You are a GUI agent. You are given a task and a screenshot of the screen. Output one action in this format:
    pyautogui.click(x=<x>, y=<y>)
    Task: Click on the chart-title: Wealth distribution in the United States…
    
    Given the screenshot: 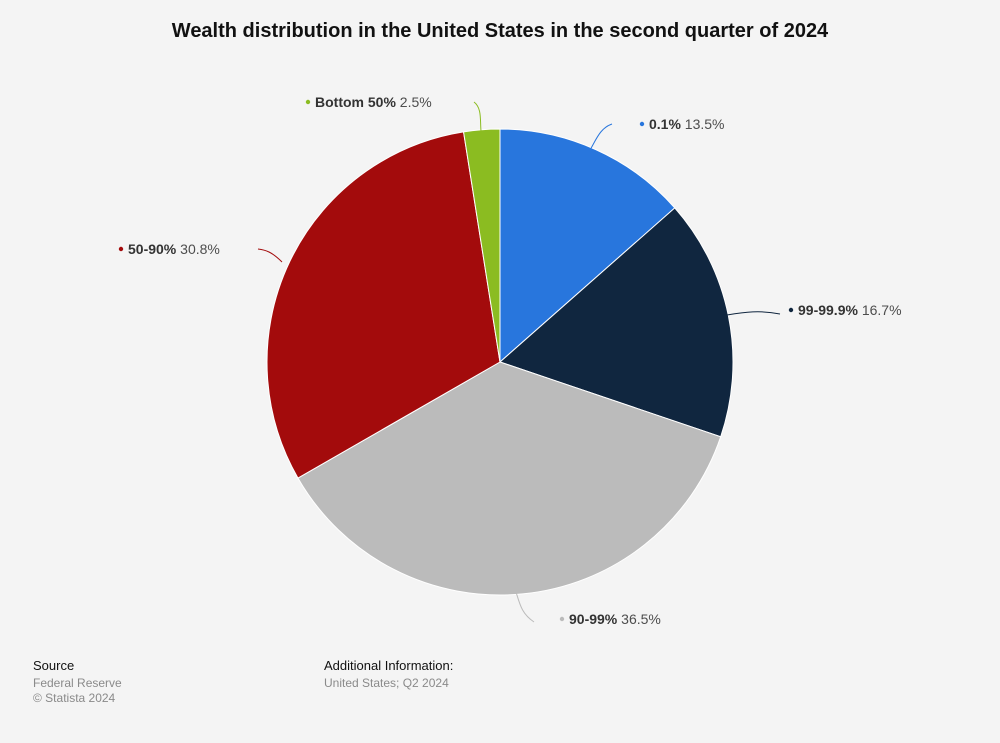 What is the action you would take?
    pyautogui.click(x=500, y=31)
    